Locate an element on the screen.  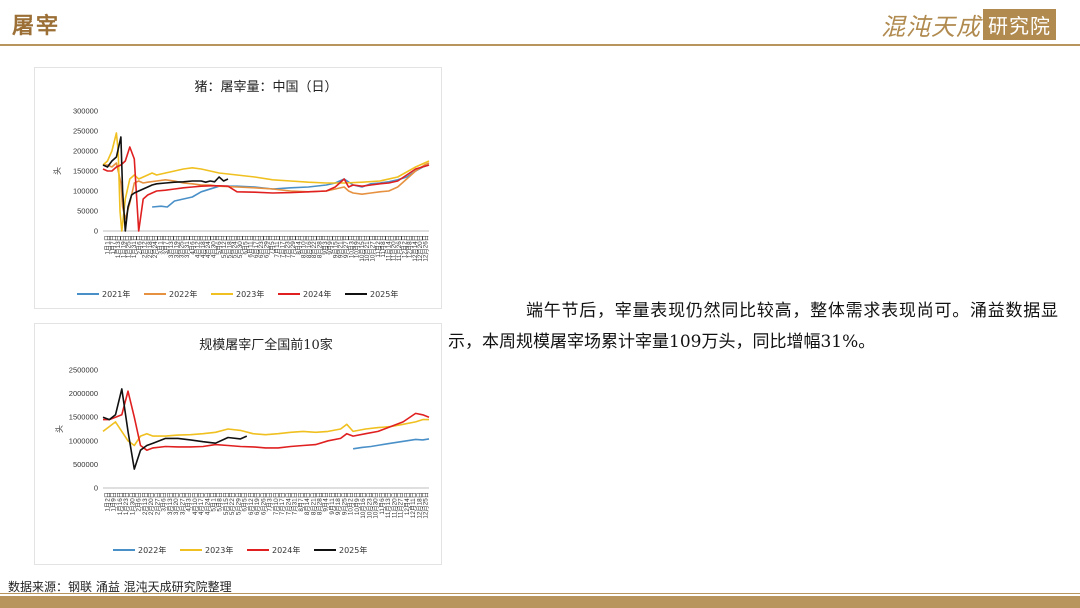
header-divider is located at coordinates (540, 45).